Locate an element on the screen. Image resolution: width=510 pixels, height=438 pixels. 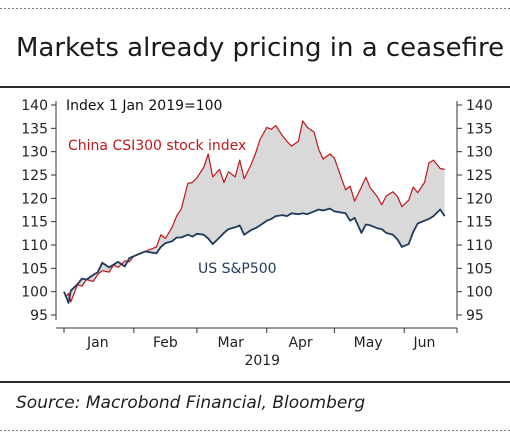
y-tick-label-left: 105 is located at coordinates (34, 269).